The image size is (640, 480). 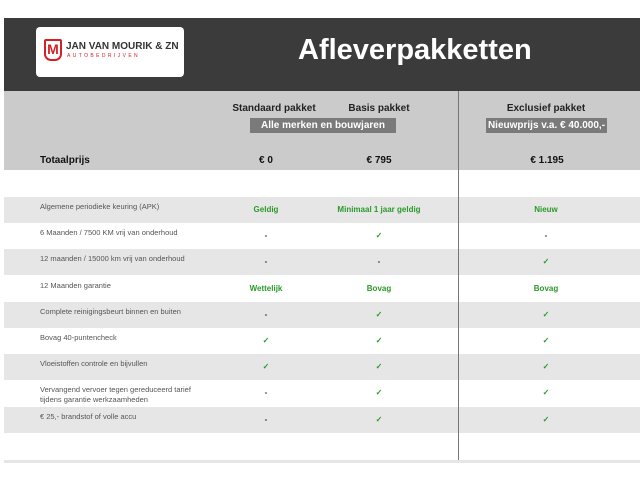 I want to click on cell-value: Wettelijk, so click(x=266, y=288).